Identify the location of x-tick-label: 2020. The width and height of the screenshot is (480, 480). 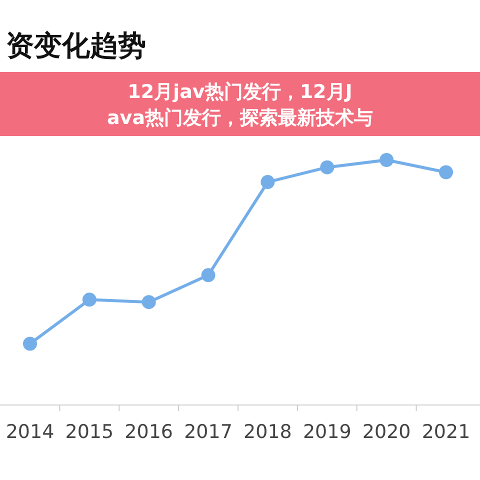
(386, 432).